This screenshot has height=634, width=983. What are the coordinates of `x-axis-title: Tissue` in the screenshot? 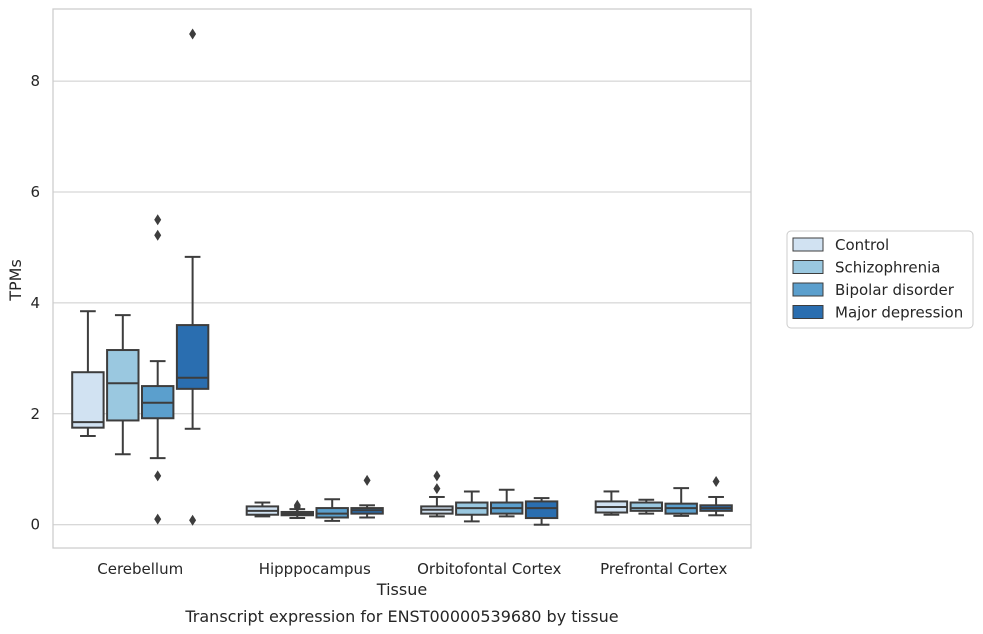 It's located at (401, 589).